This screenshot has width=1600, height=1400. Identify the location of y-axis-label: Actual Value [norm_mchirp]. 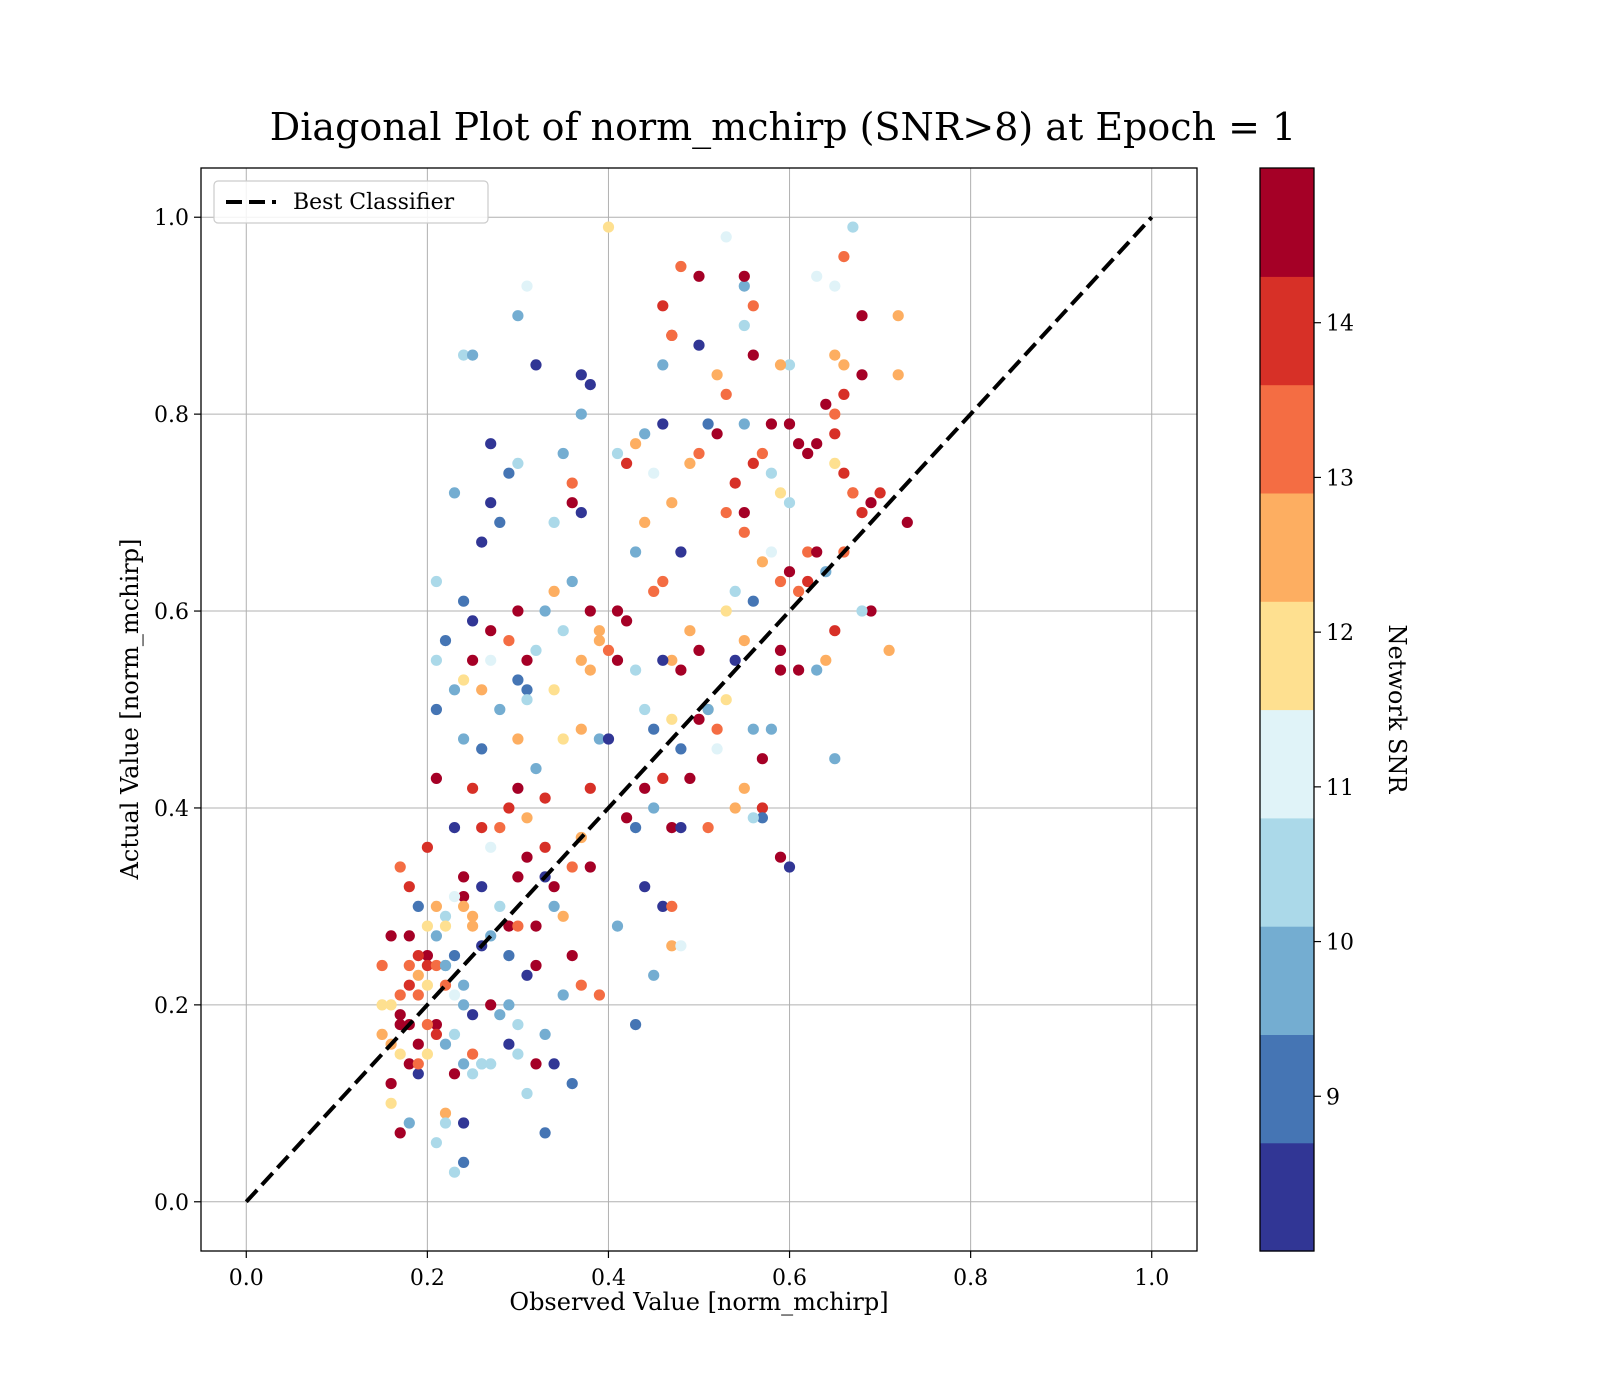
(130, 710).